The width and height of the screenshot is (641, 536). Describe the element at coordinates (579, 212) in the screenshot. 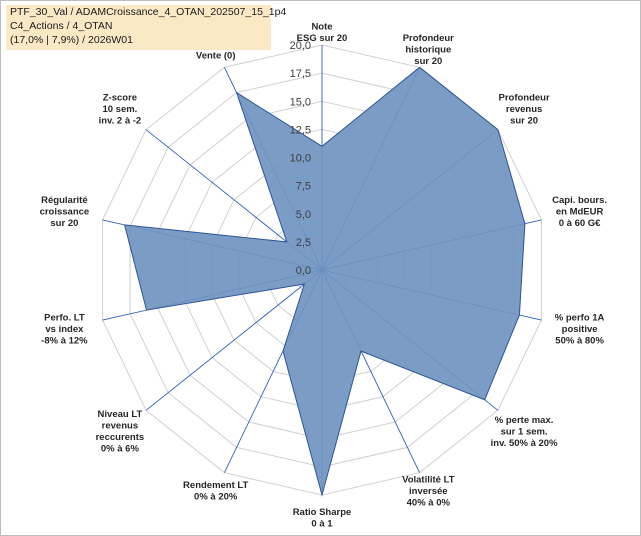

I see `axis-label: Capi. bours. en MdEUR 0 à 60 G€` at that location.